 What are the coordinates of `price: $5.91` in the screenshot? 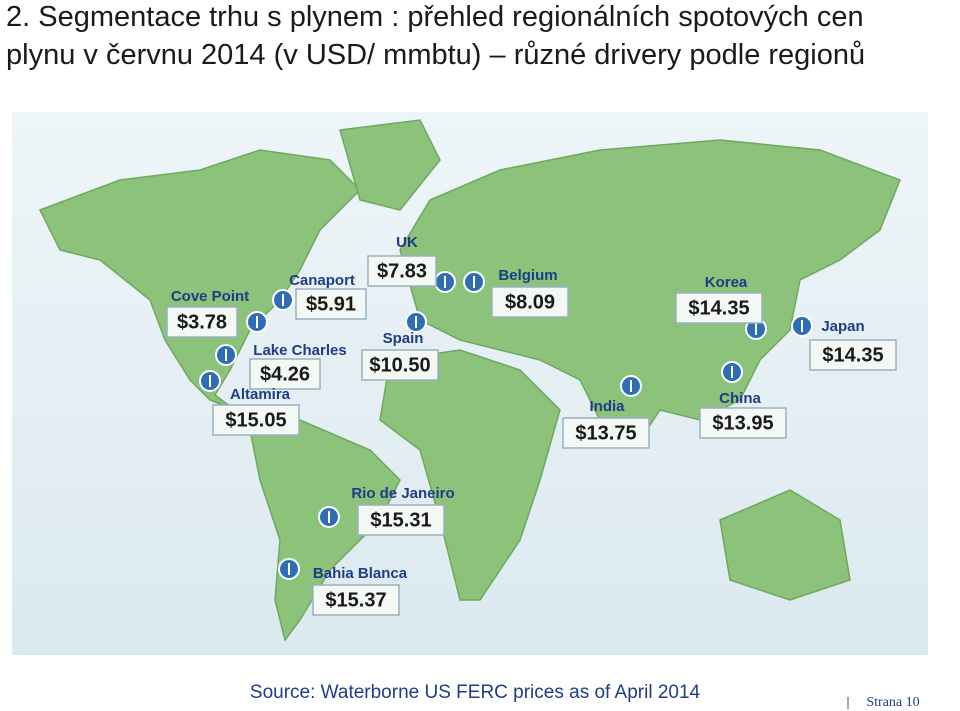 It's located at (331, 304).